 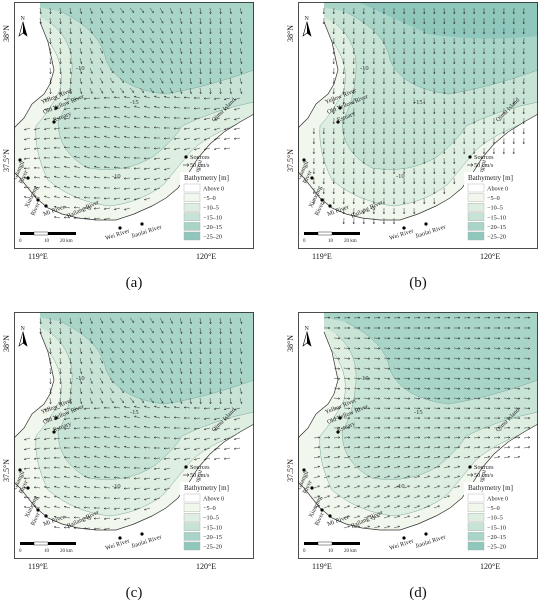 What do you see at coordinates (211, 208) in the screenshot?
I see `legend-class-label: −10–5` at bounding box center [211, 208].